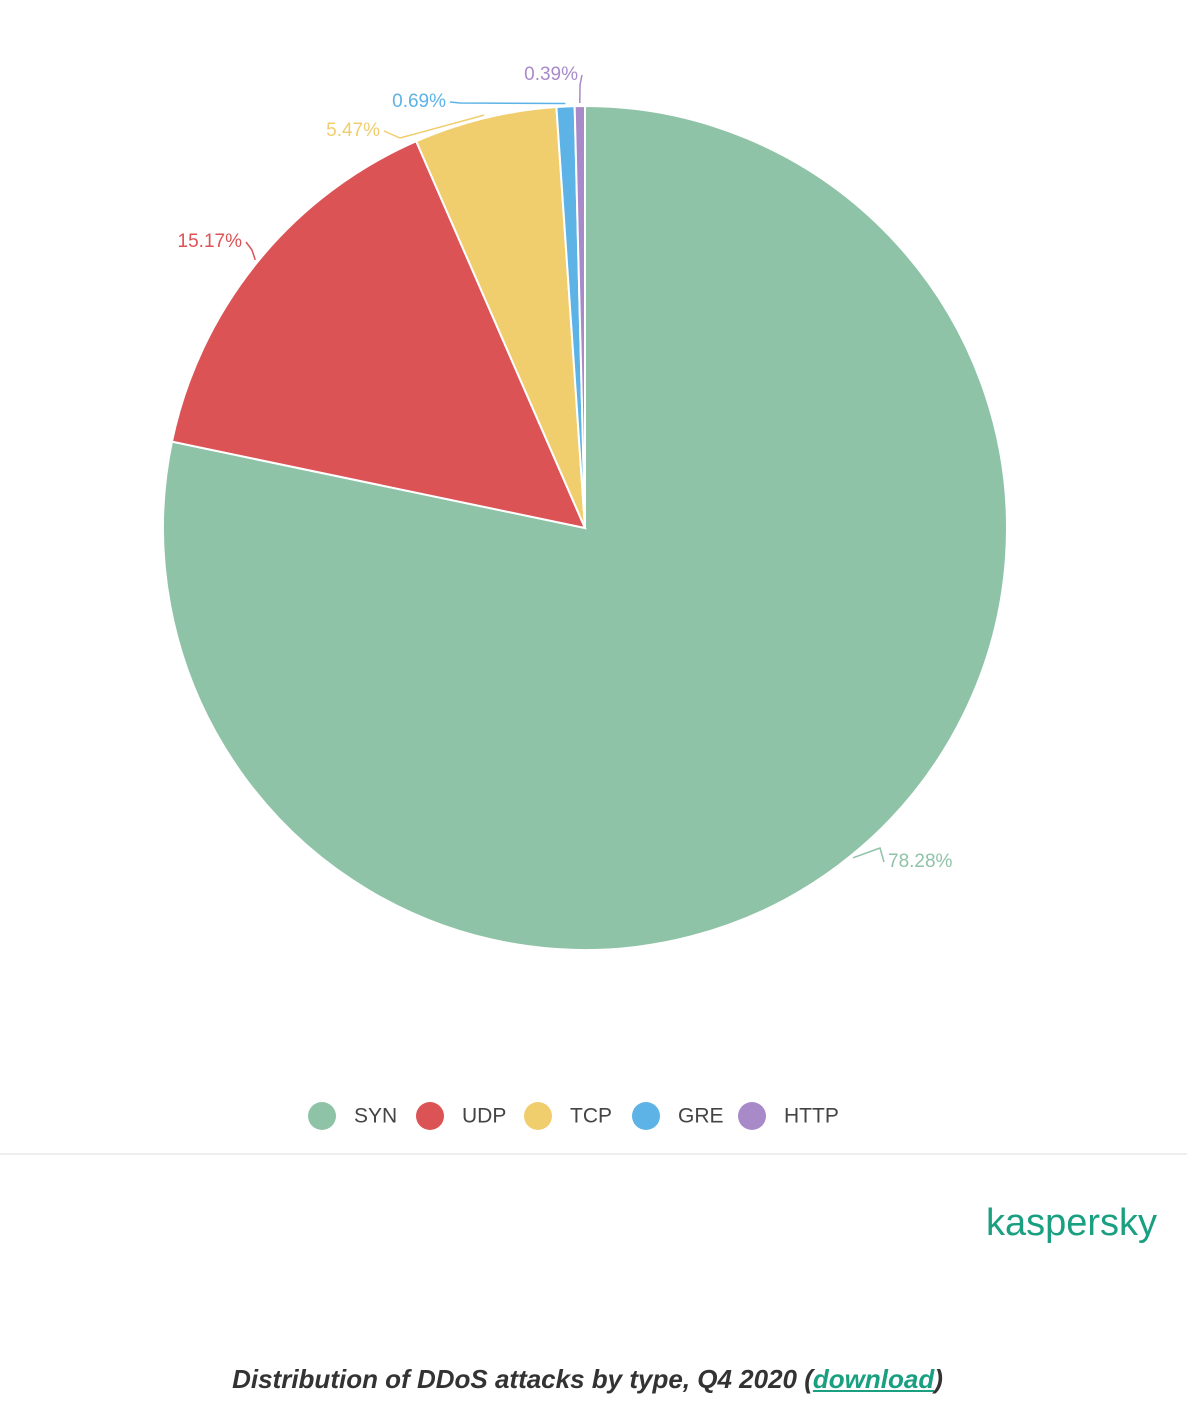  What do you see at coordinates (210, 241) in the screenshot?
I see `value-label: 15.17%` at bounding box center [210, 241].